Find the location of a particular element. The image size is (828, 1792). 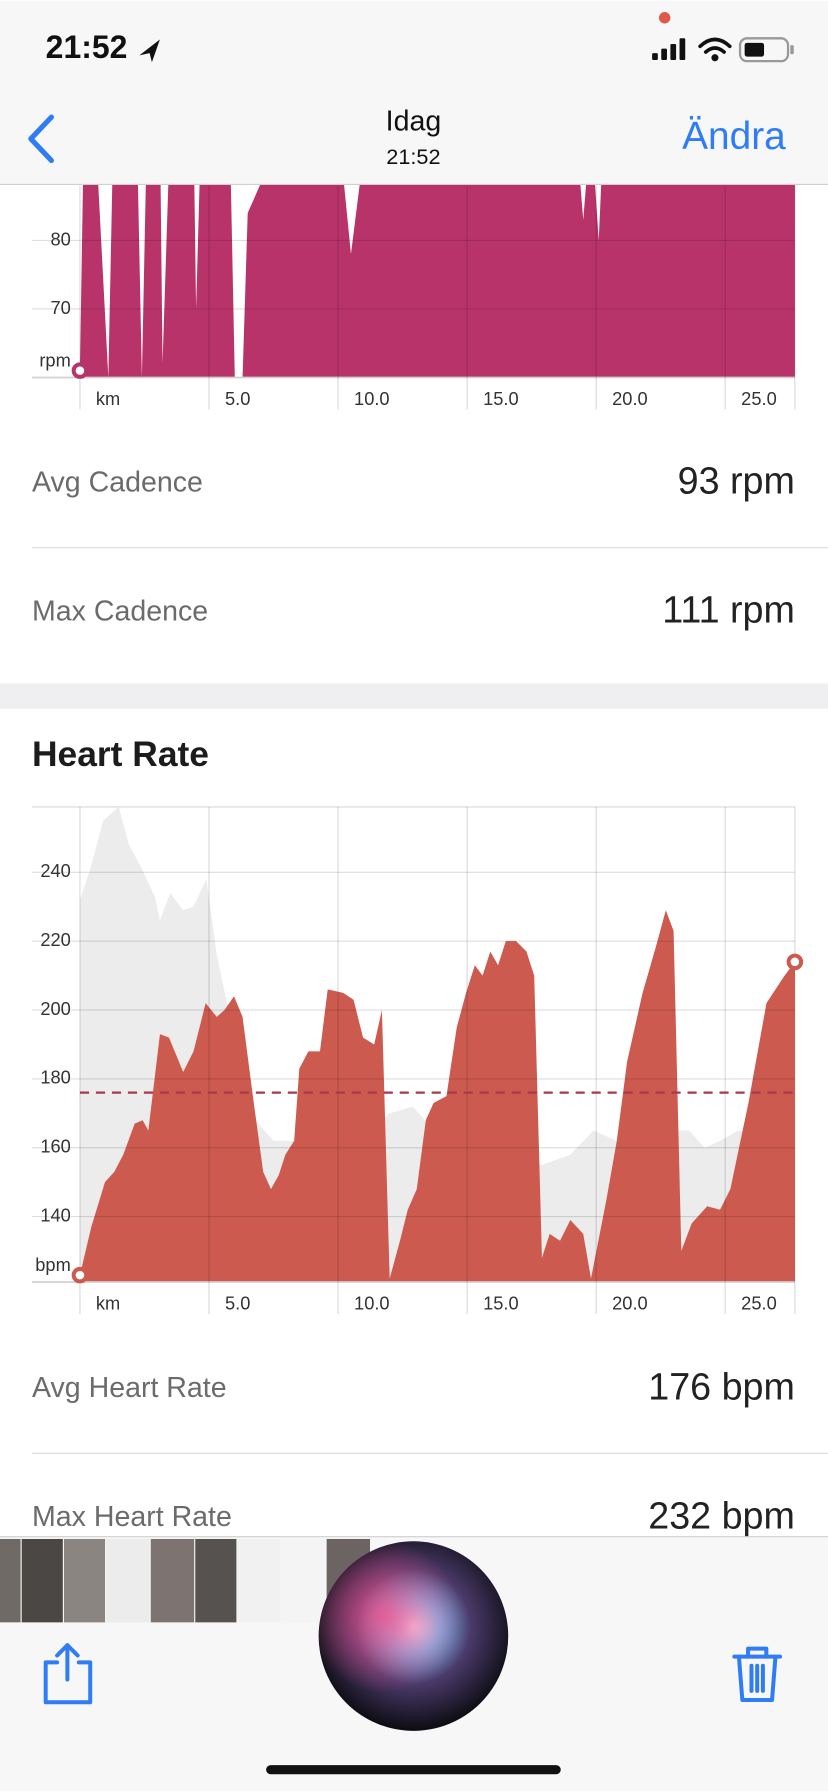

section-title: Heart Rate is located at coordinates (120, 754).